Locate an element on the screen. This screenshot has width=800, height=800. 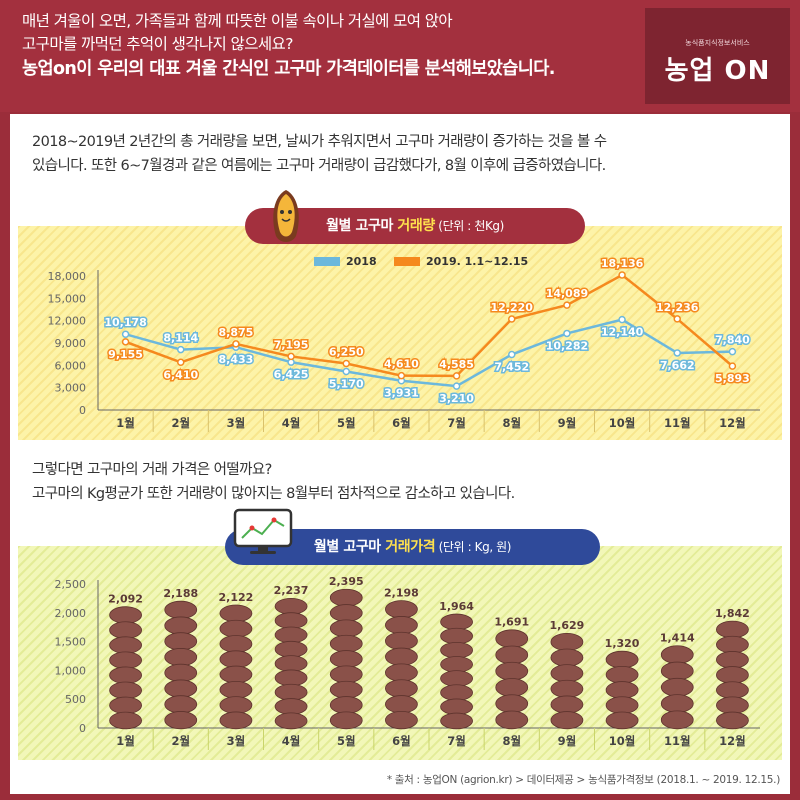
volume-title-prefix: 월별 고구마 is located at coordinates (362, 226).